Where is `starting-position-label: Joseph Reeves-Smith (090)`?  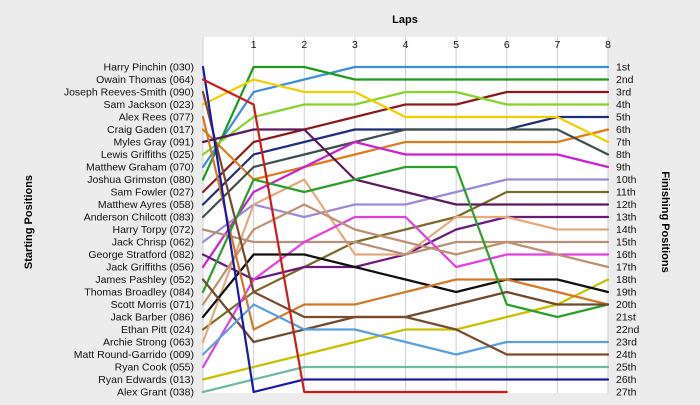 starting-position-label: Joseph Reeves-Smith (090) is located at coordinates (129, 93).